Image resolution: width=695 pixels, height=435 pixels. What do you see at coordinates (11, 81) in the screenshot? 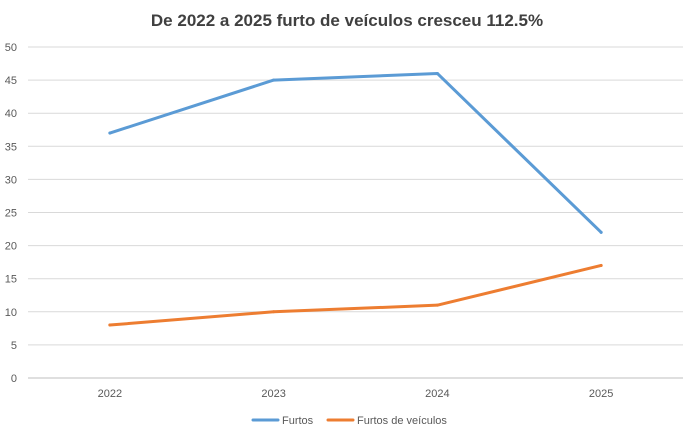
I see `y-tick-label: 45` at bounding box center [11, 81].